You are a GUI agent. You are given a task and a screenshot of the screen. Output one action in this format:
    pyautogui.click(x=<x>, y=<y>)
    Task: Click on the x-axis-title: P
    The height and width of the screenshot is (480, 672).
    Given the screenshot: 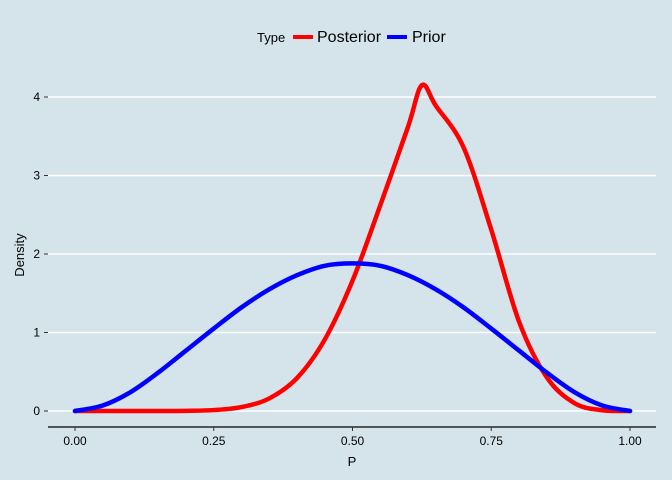 What is the action you would take?
    pyautogui.click(x=352, y=461)
    